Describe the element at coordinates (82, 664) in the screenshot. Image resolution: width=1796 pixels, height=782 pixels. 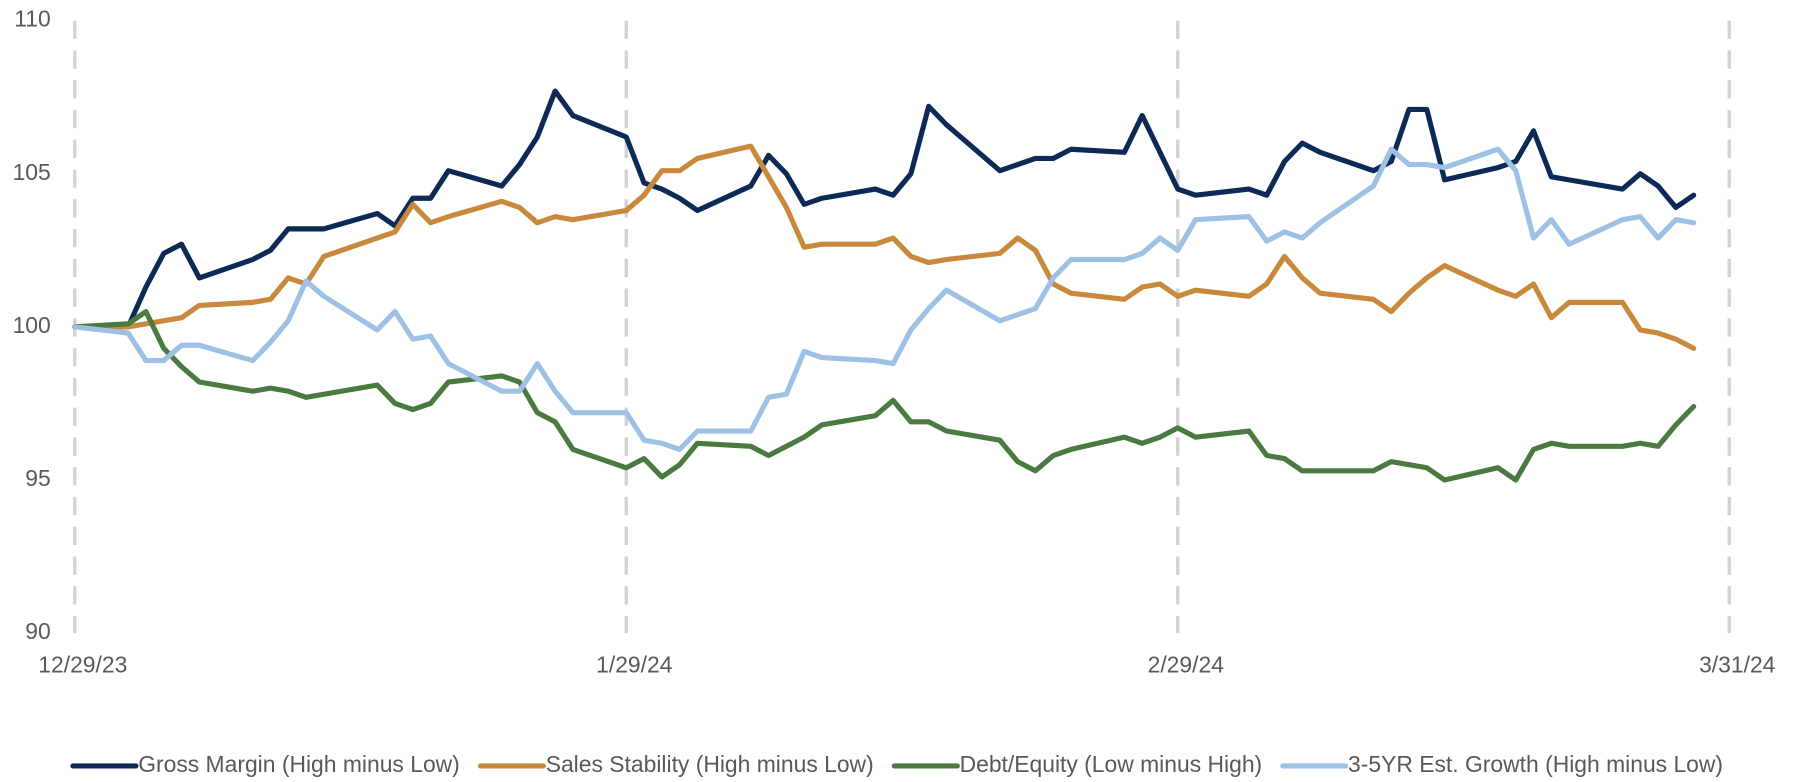
I see `x-tick-label: 12/29/23` at that location.